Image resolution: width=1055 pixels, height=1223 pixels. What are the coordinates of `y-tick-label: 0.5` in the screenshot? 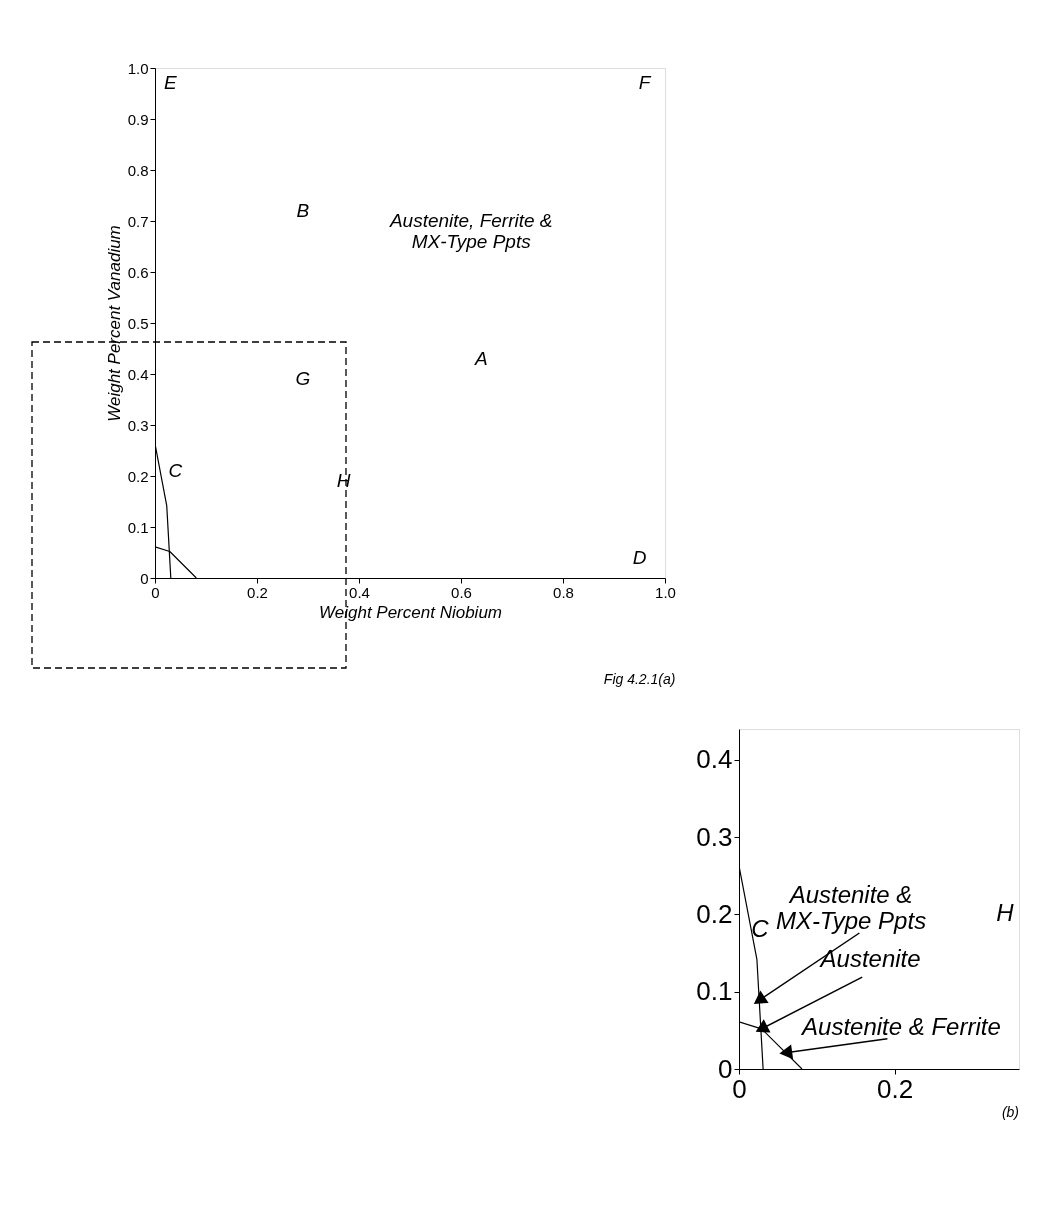 It's located at (138, 323).